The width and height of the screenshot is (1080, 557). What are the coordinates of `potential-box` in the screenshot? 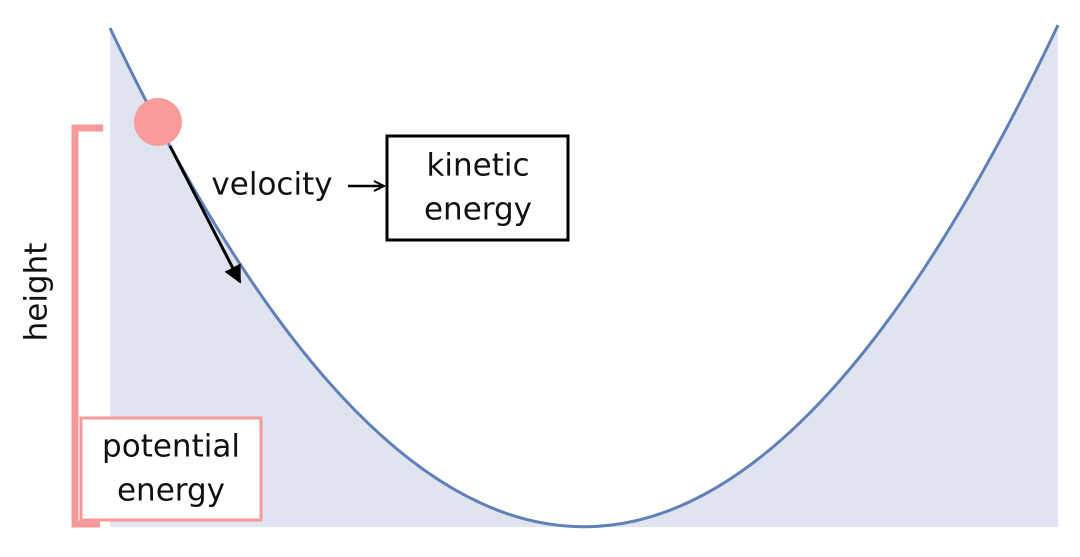 It's located at (171, 469).